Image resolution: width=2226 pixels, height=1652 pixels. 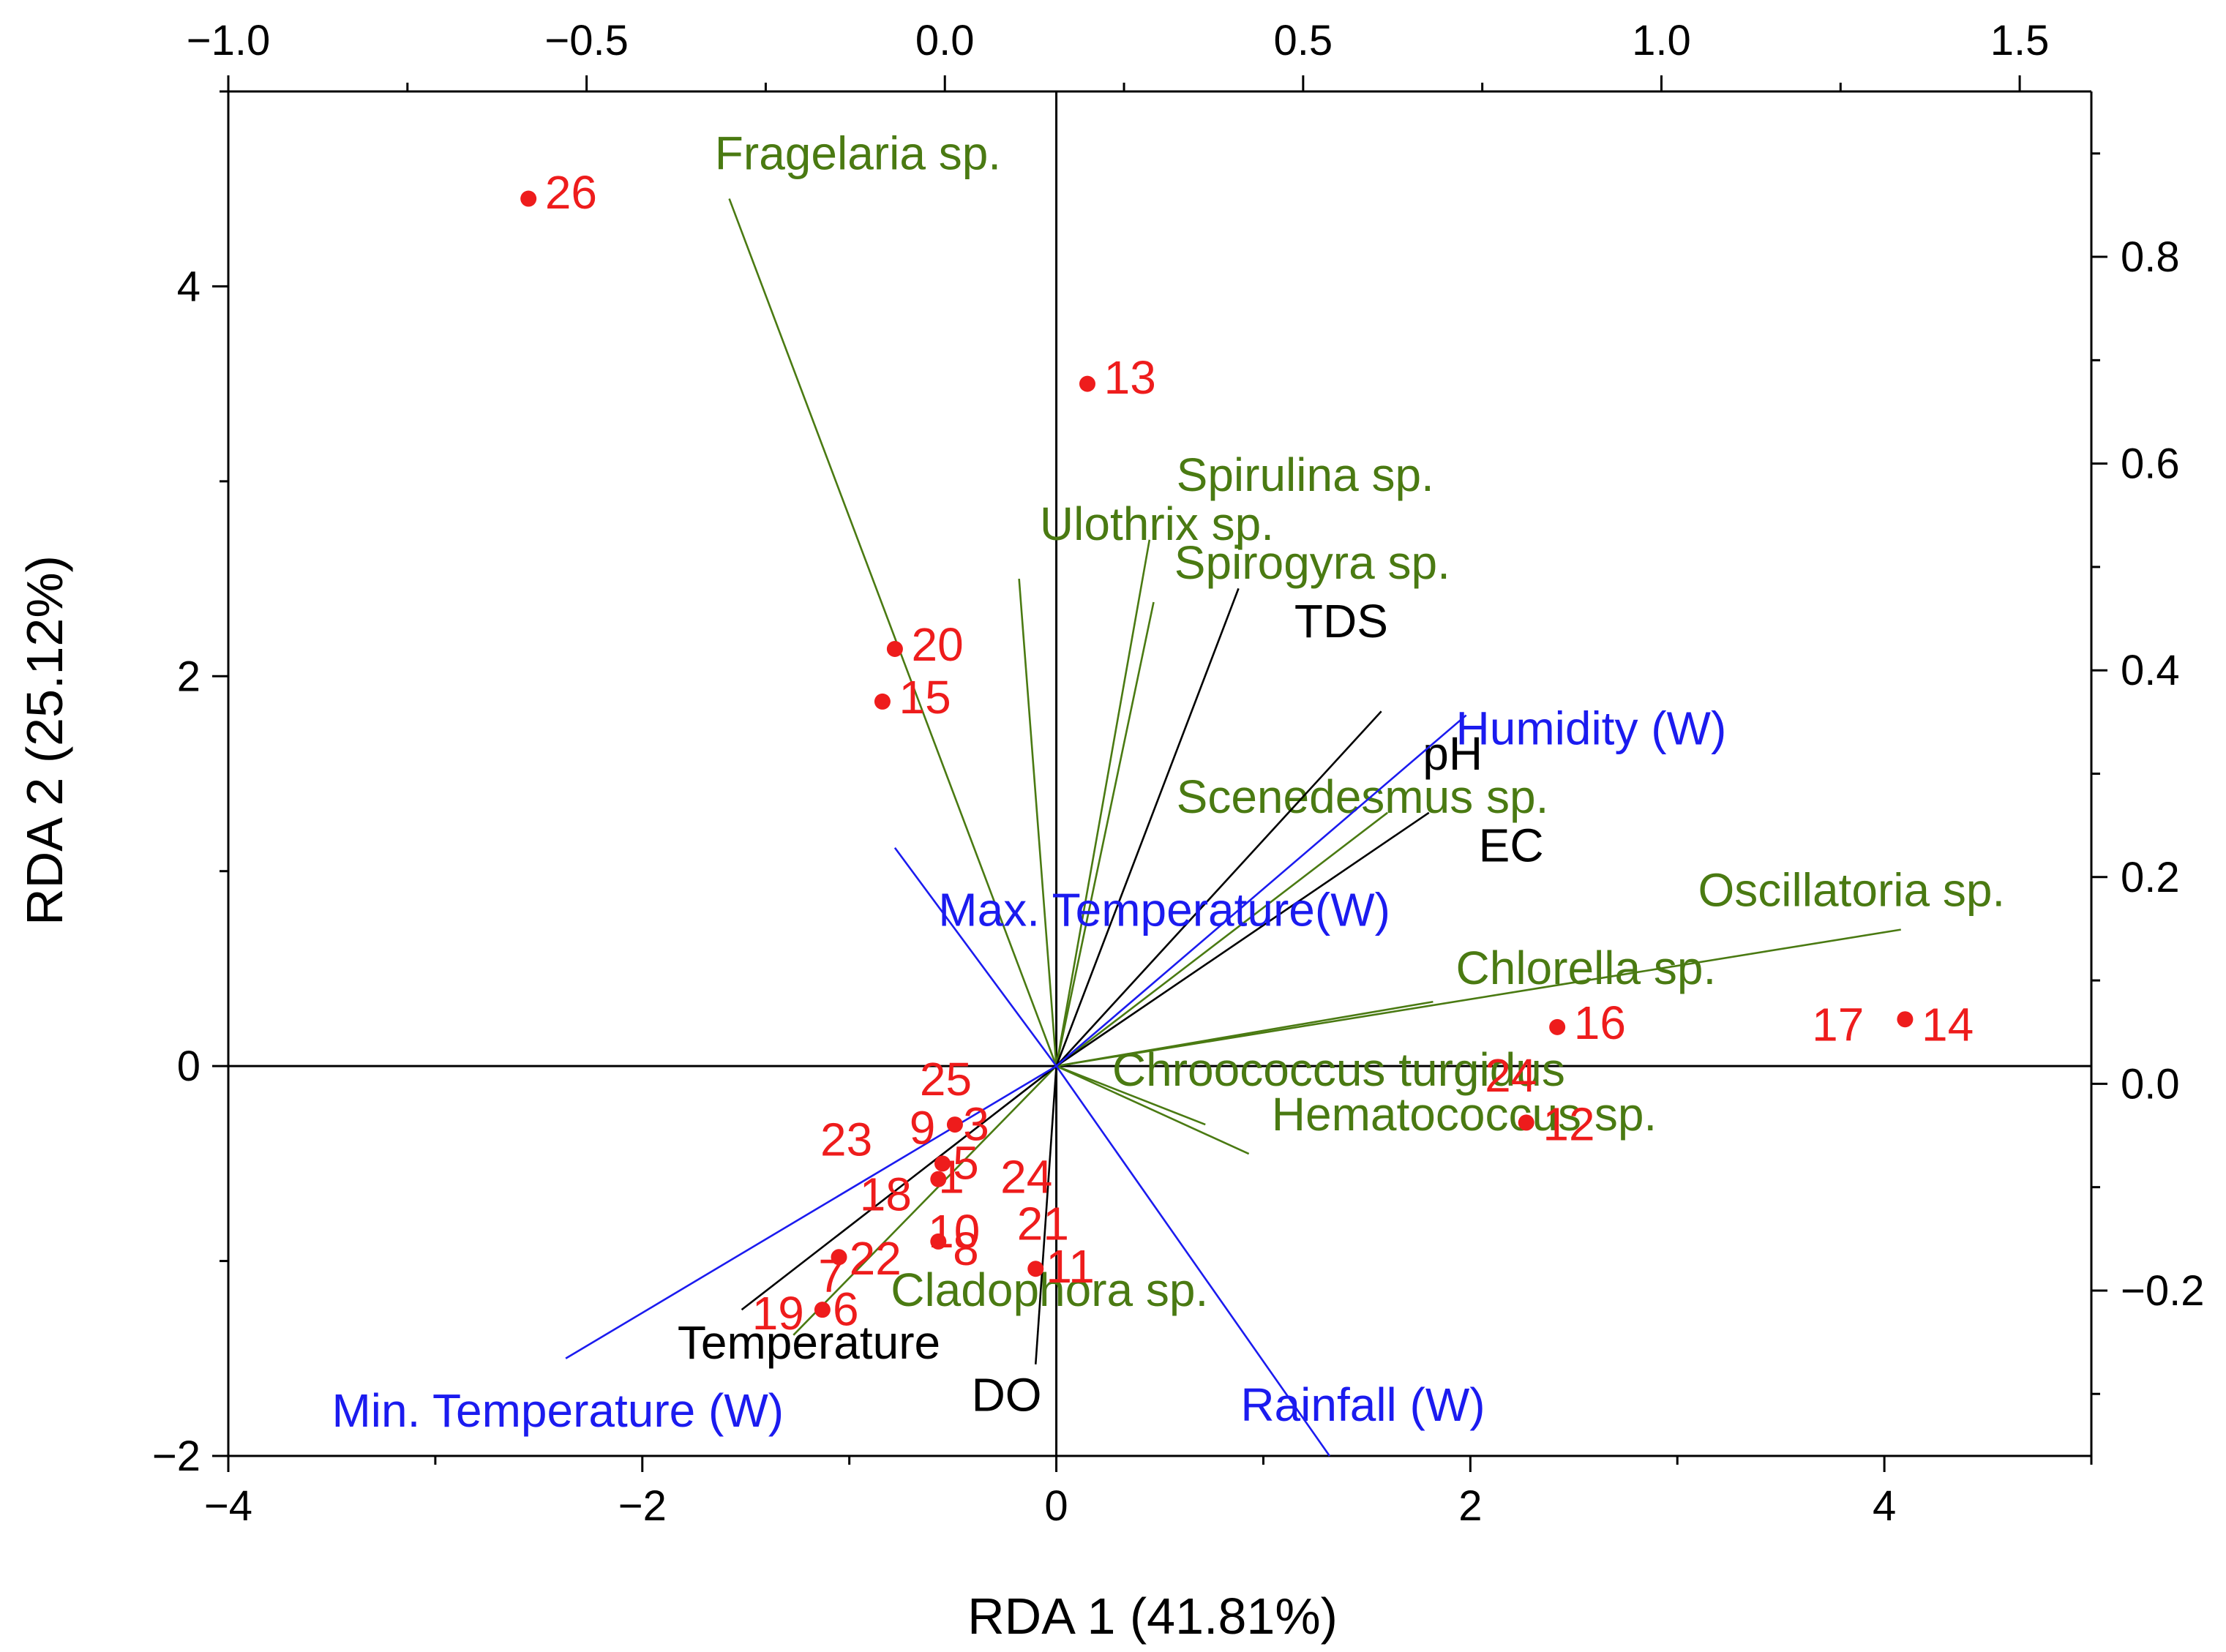 I want to click on site-label: 20, so click(x=938, y=644).